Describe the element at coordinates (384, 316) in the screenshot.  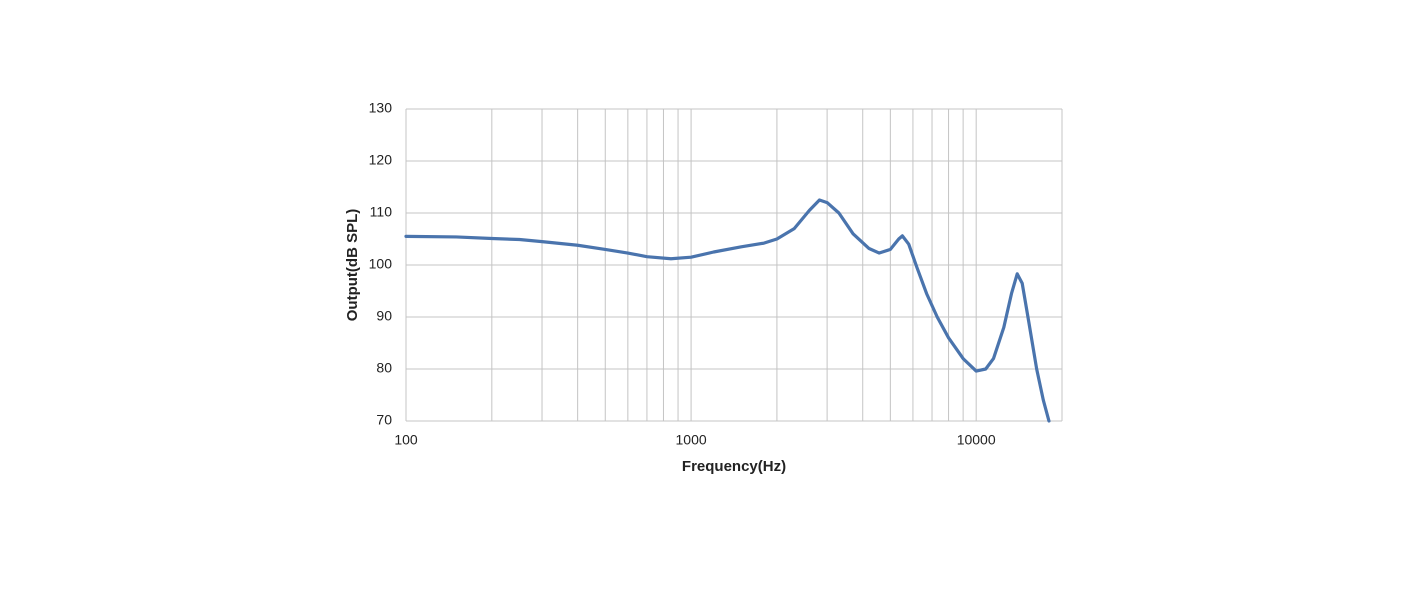
I see `y-tick-label: 90` at that location.